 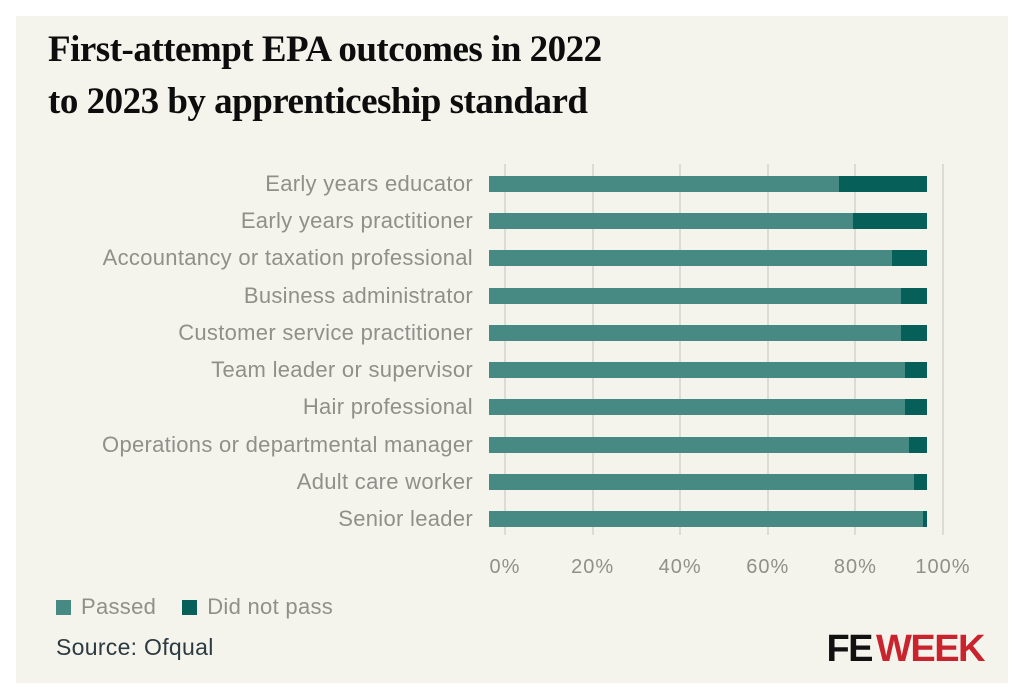 What do you see at coordinates (849, 649) in the screenshot?
I see `logo-fe: FE` at bounding box center [849, 649].